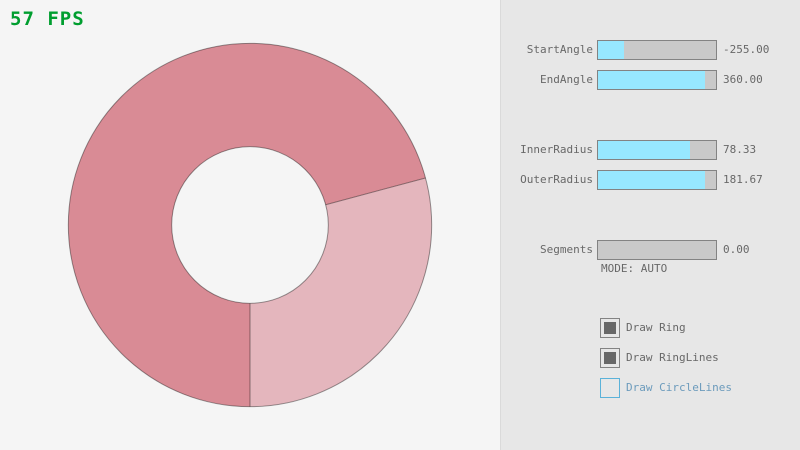 The width and height of the screenshot is (800, 450). Describe the element at coordinates (47, 19) in the screenshot. I see `fps-counter: 57 FPS` at that location.